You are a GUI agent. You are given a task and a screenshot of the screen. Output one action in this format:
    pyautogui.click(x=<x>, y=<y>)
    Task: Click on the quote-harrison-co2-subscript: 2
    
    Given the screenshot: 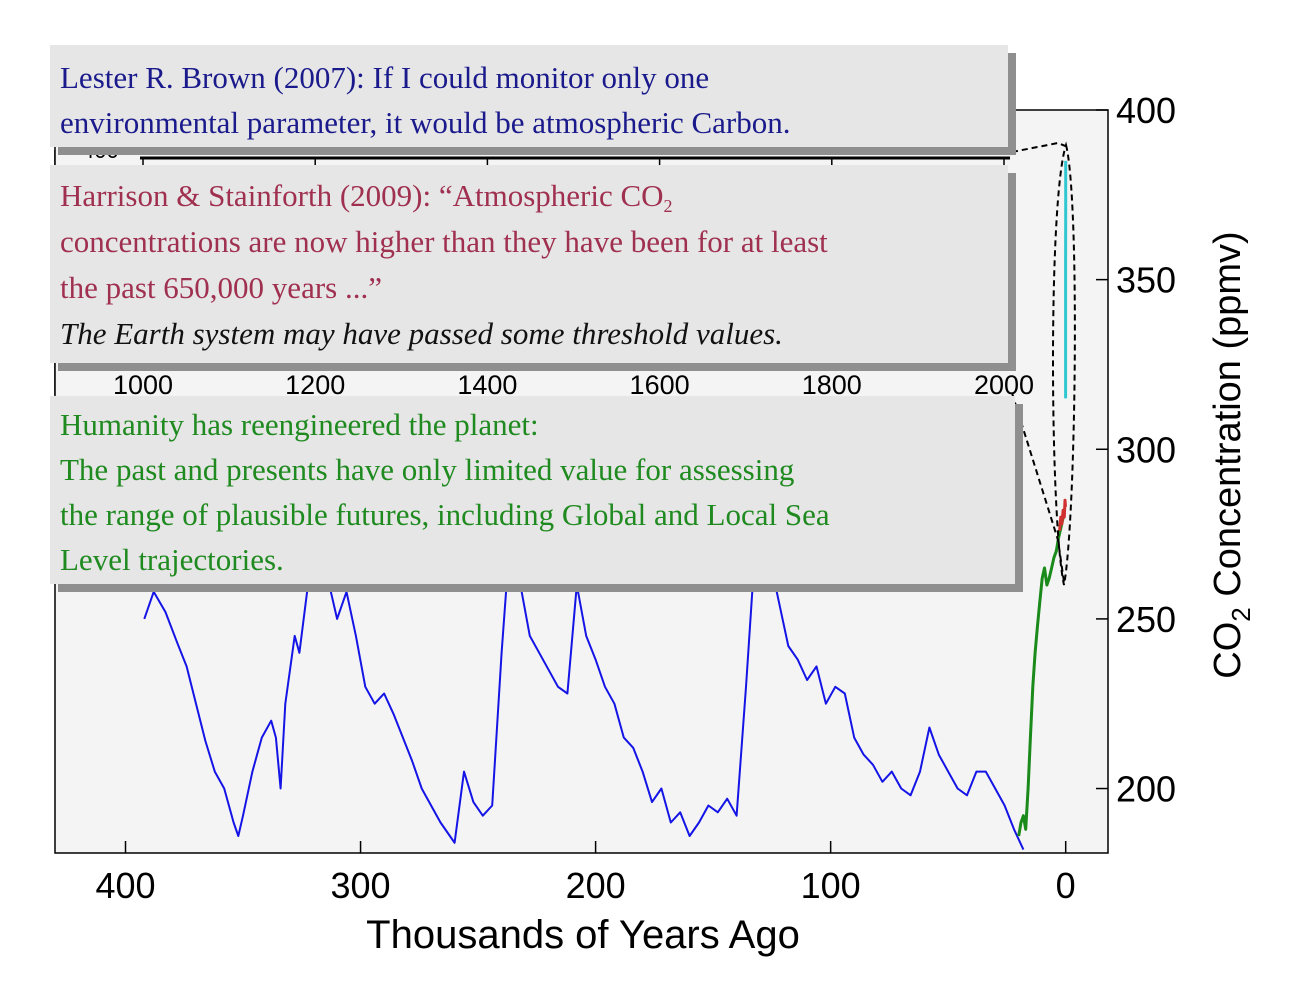 What is the action you would take?
    pyautogui.click(x=668, y=206)
    